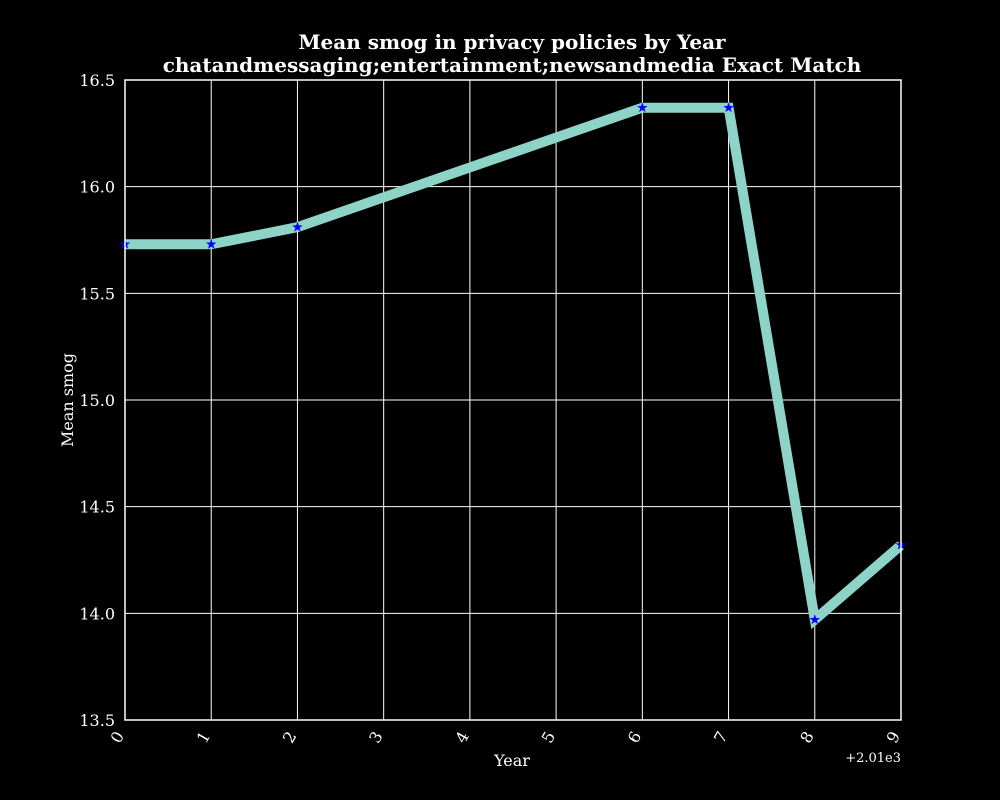 The height and width of the screenshot is (800, 1000). Describe the element at coordinates (67, 400) in the screenshot. I see `y-axis-label: Mean smog` at that location.